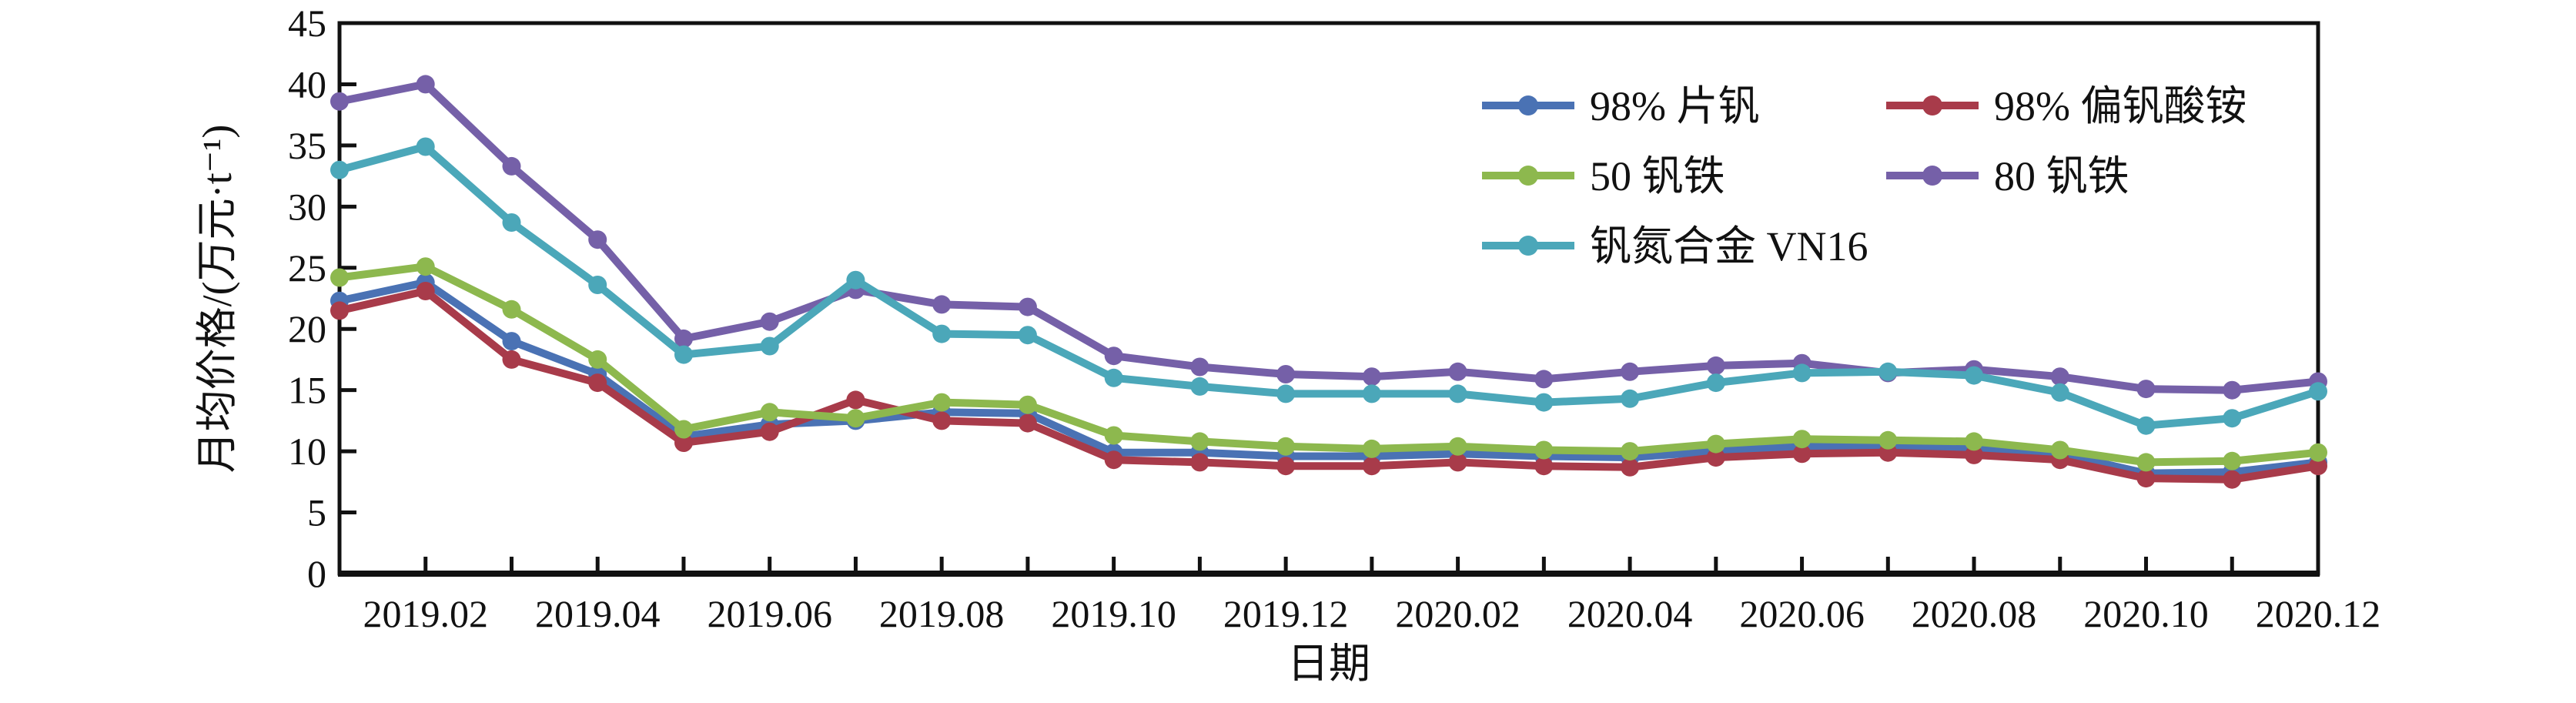 This screenshot has width=2576, height=703. I want to click on y-tick-label: 35, so click(307, 145).